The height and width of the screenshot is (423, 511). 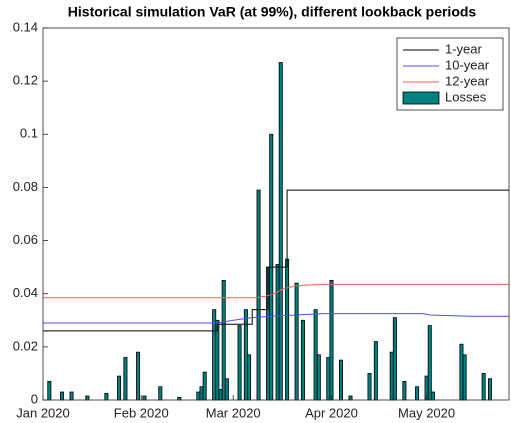 What do you see at coordinates (467, 64) in the screenshot?
I see `legend-label: 10-year` at bounding box center [467, 64].